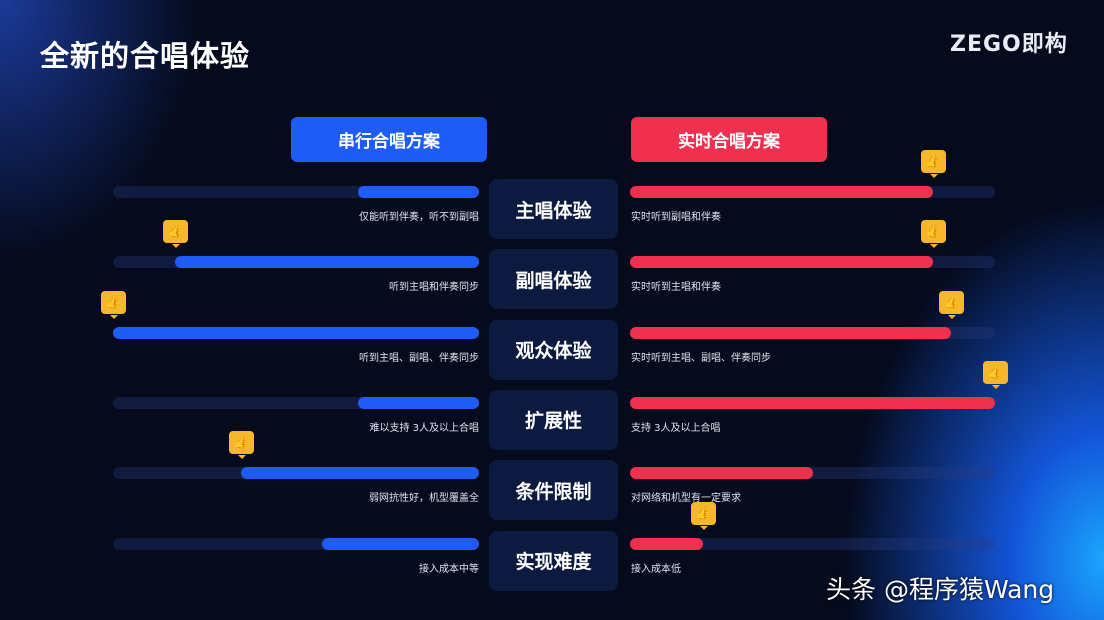  Describe the element at coordinates (676, 217) in the screenshot. I see `realtime-note: 实时听到副唱和伴奏` at that location.